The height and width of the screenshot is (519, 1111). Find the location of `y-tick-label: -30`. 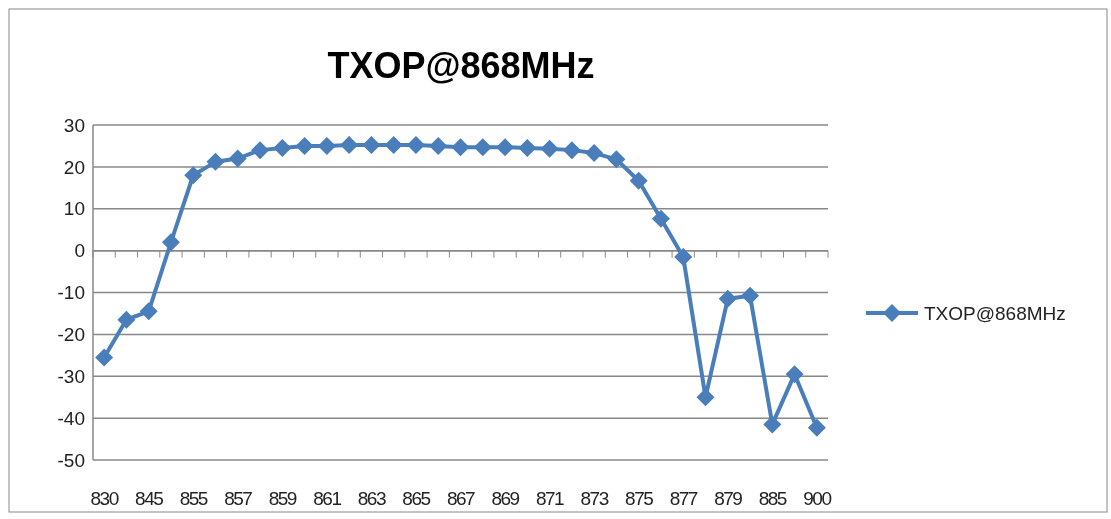

y-tick-label: -30 is located at coordinates (71, 376).